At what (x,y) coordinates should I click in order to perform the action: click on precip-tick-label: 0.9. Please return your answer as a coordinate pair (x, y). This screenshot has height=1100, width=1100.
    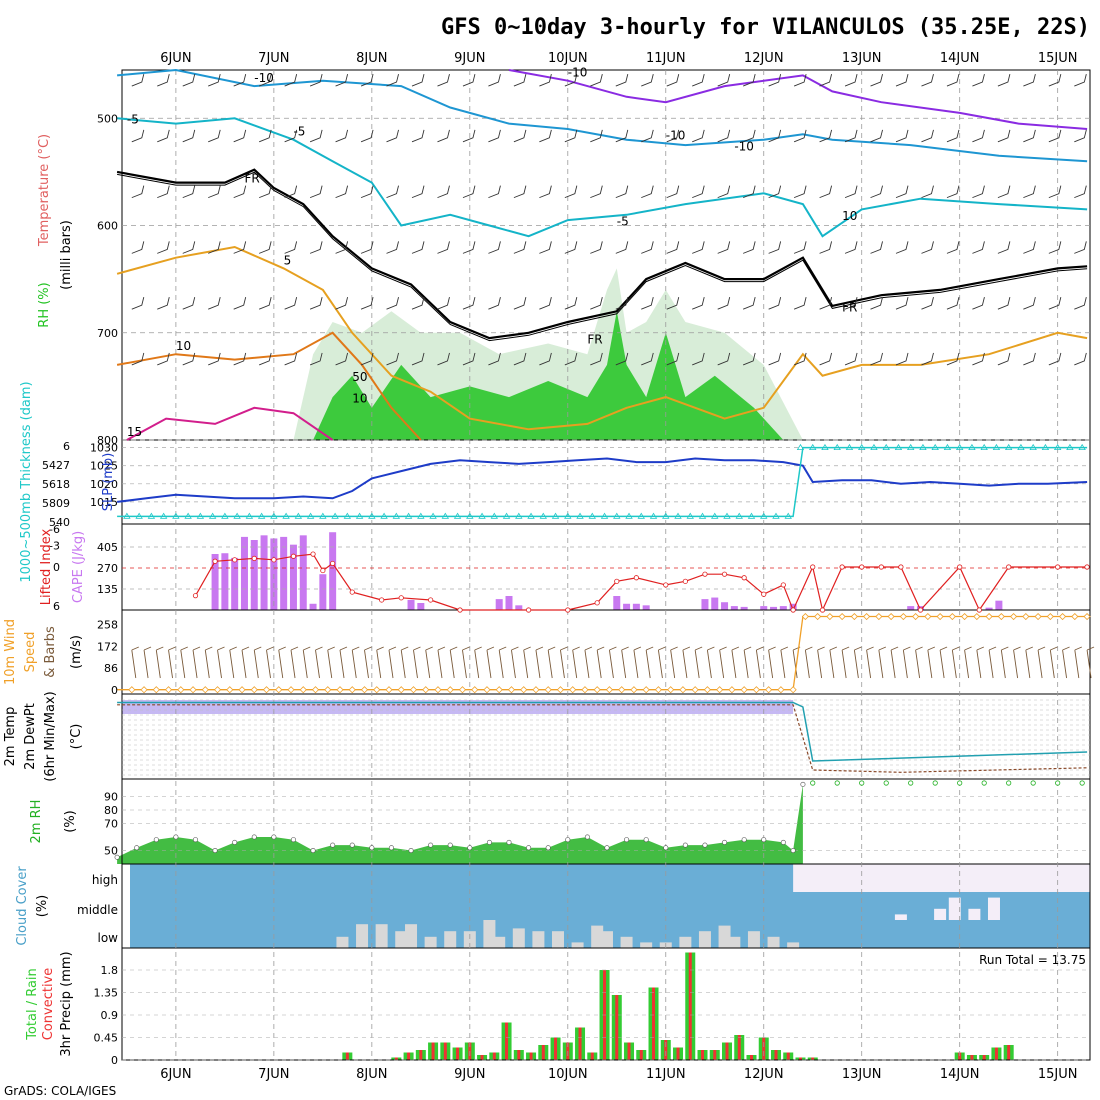
    Looking at the image, I should click on (110, 1015).